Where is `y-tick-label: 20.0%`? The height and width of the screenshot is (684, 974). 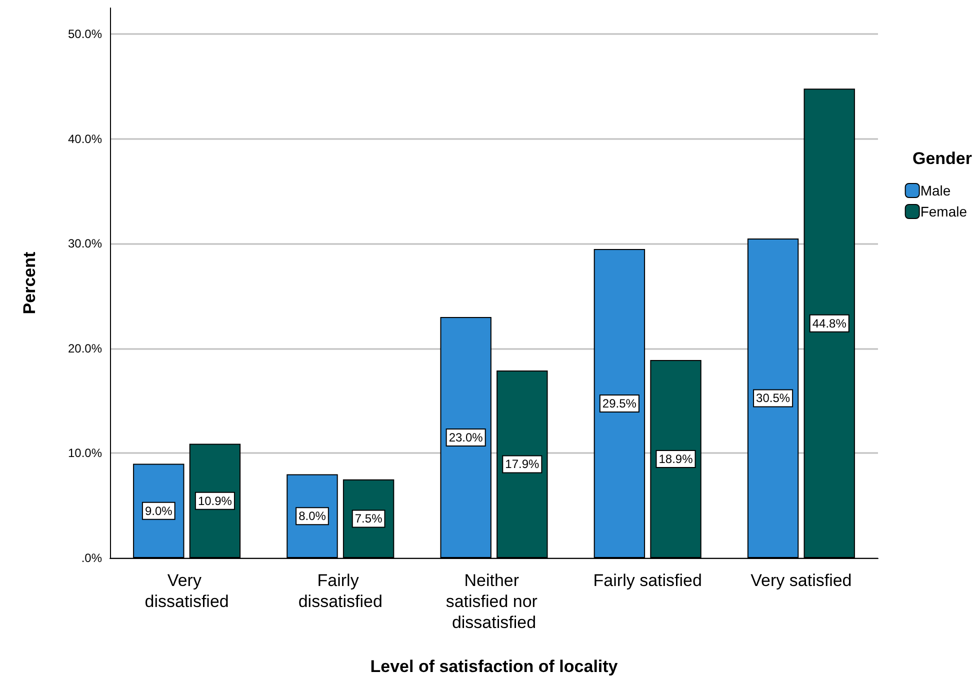
y-tick-label: 20.0% is located at coordinates (85, 348).